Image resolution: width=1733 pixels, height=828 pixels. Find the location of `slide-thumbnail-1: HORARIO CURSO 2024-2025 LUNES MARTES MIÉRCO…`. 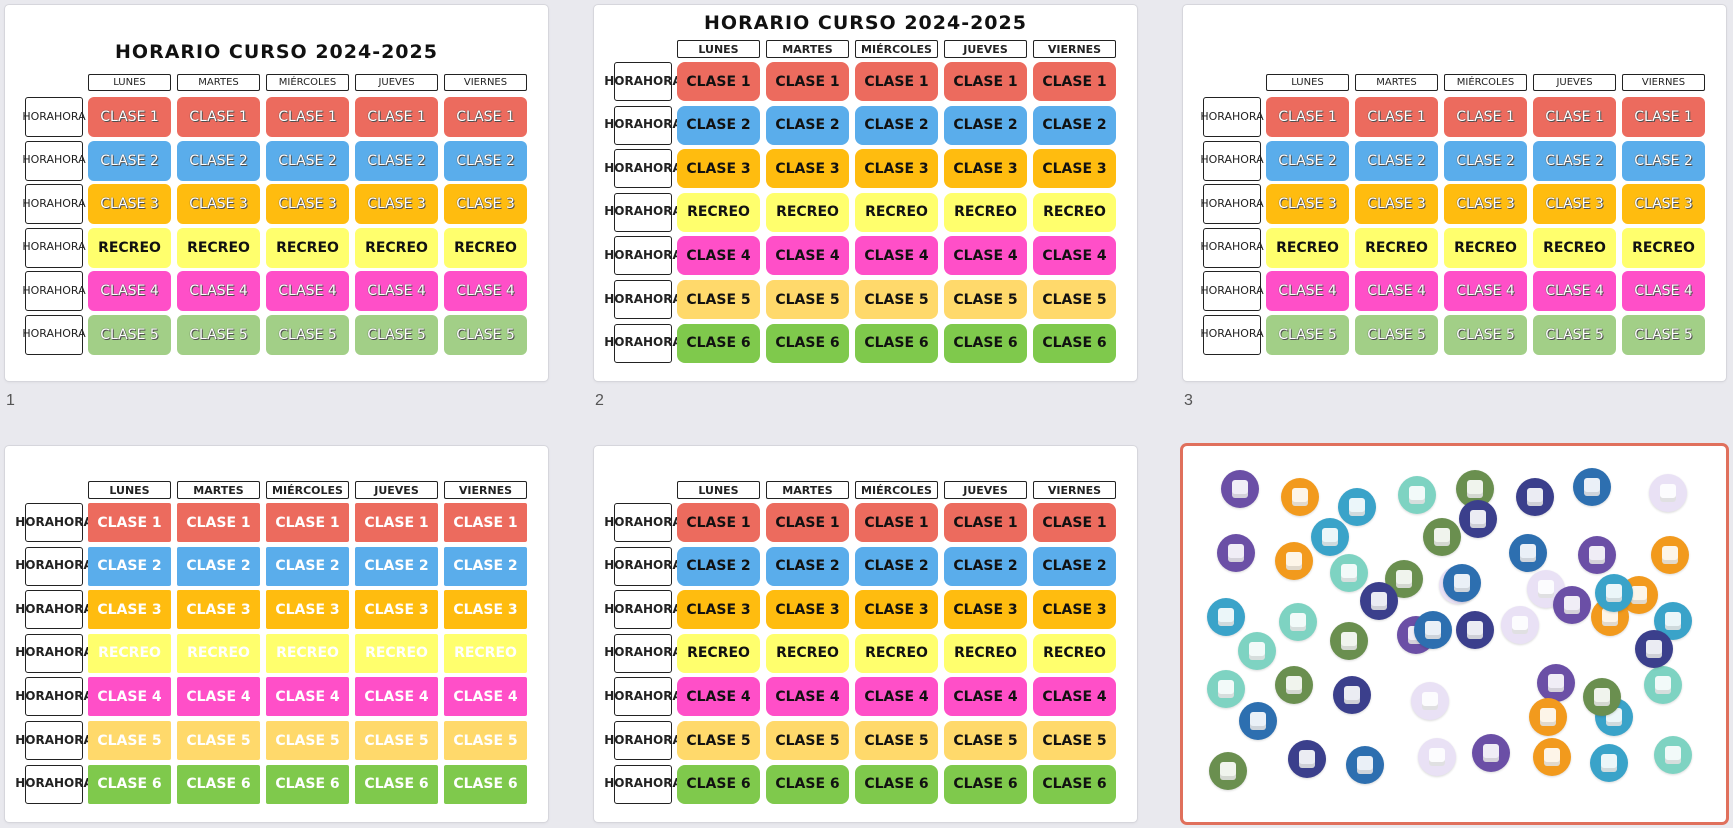

slide-thumbnail-1: HORARIO CURSO 2024-2025 LUNES MARTES MIÉRCO… is located at coordinates (276, 193).